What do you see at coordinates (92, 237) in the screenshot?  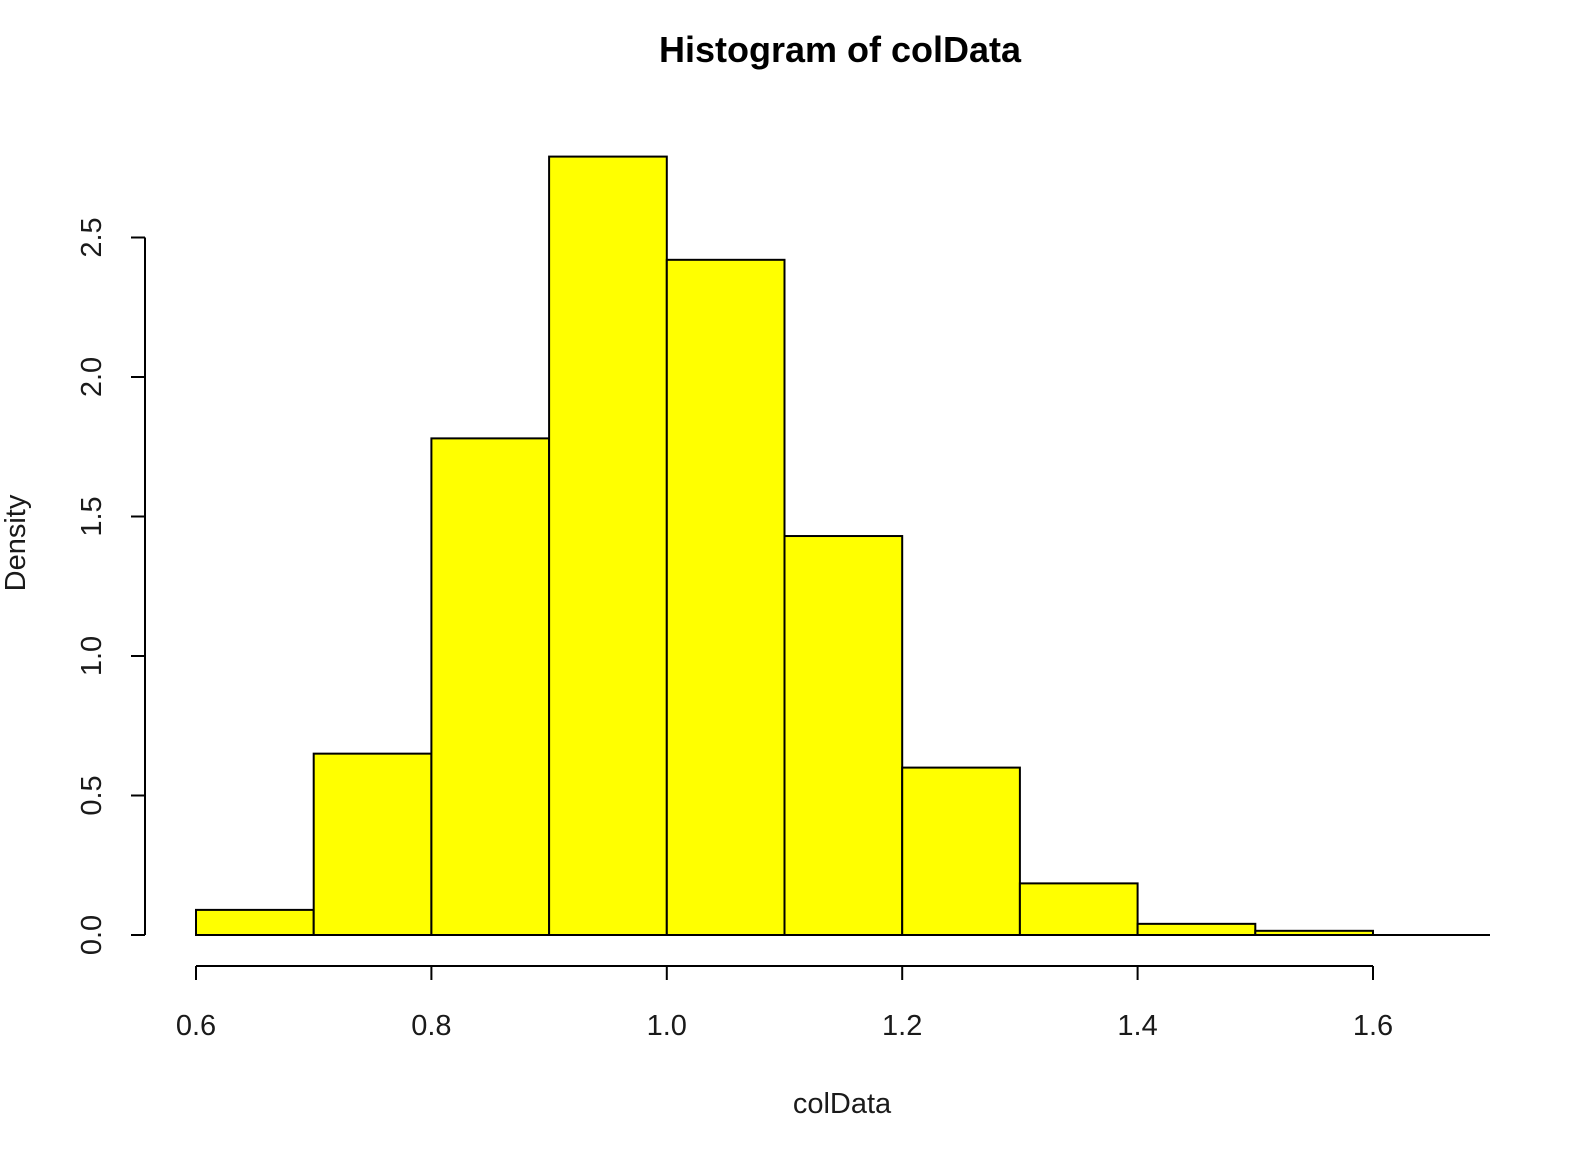 I see `y-tick-label: 2.5` at bounding box center [92, 237].